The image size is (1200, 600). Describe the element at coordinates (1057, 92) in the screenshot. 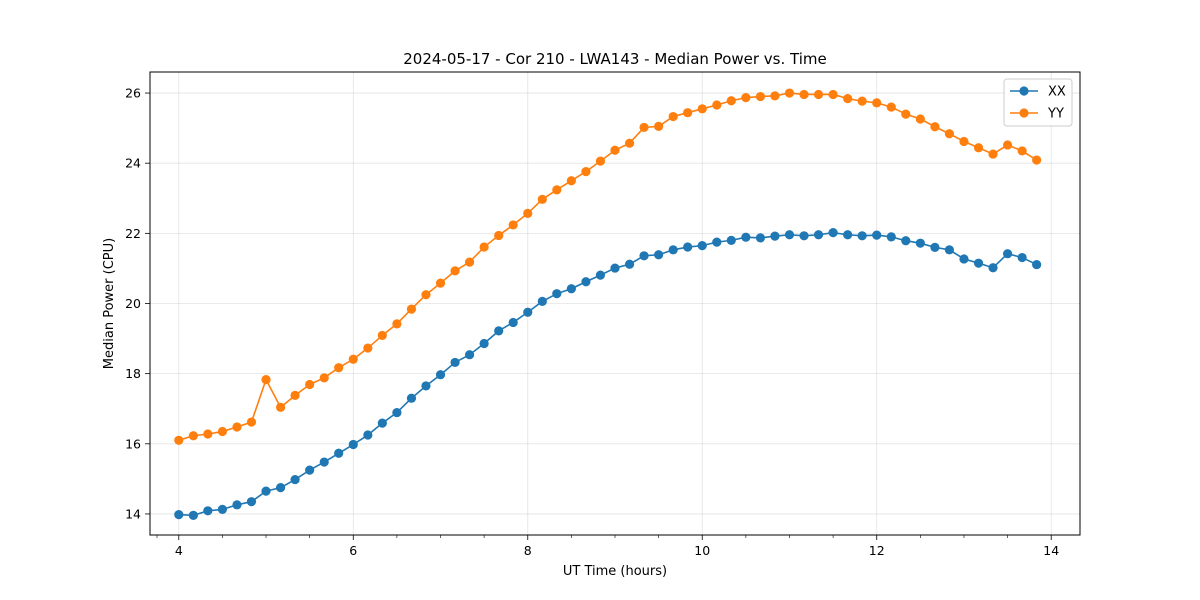

I see `legend-label-xx: XX` at that location.